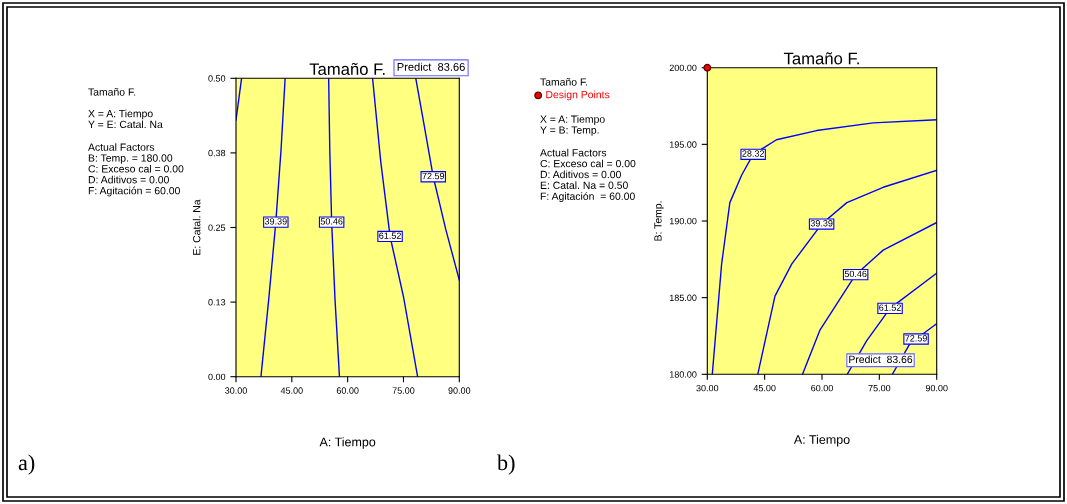 The image size is (1067, 504). Describe the element at coordinates (136, 170) in the screenshot. I see `text: Actual Factors B: Temp. = 180.00 C: Exceso cal = 0.00 D: Aditivos = 0.00 F: Agitación = 60.00` at that location.